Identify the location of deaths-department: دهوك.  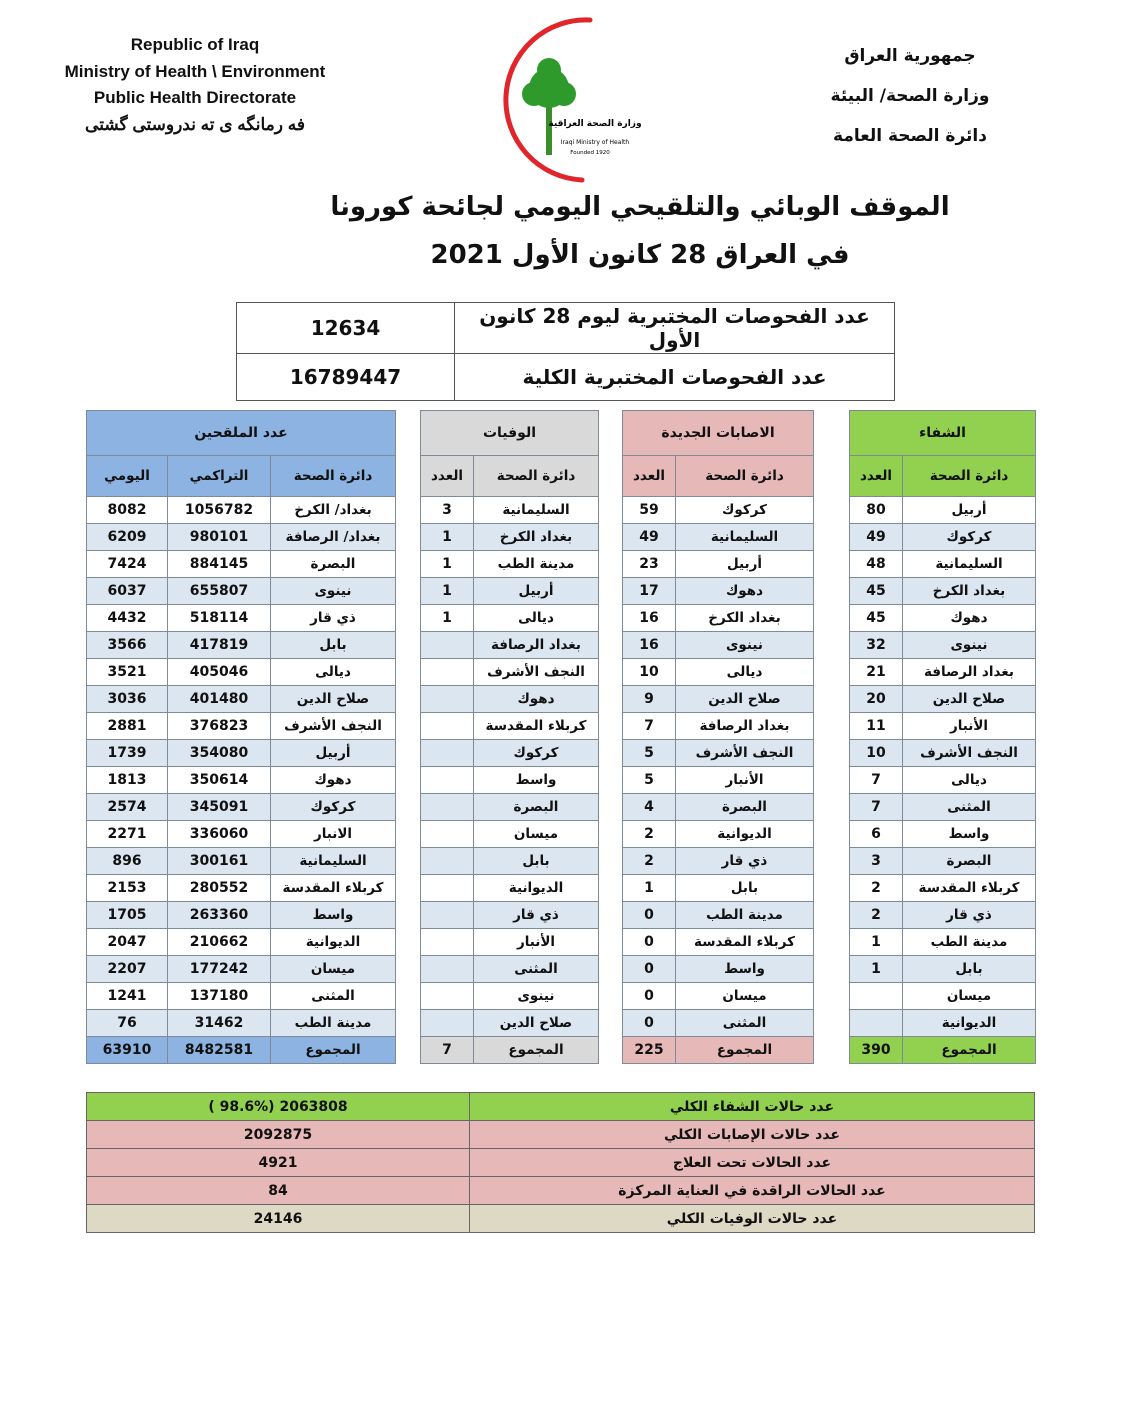
(536, 699).